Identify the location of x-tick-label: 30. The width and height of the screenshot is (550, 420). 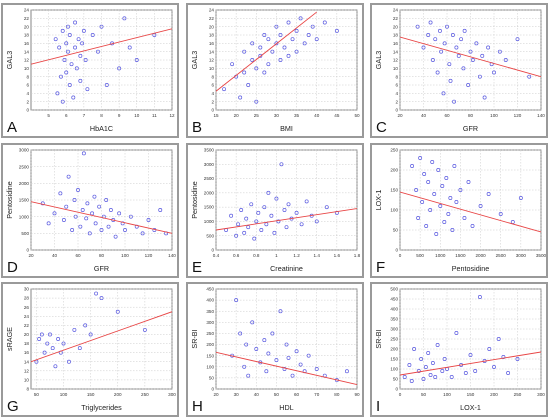
(237, 394).